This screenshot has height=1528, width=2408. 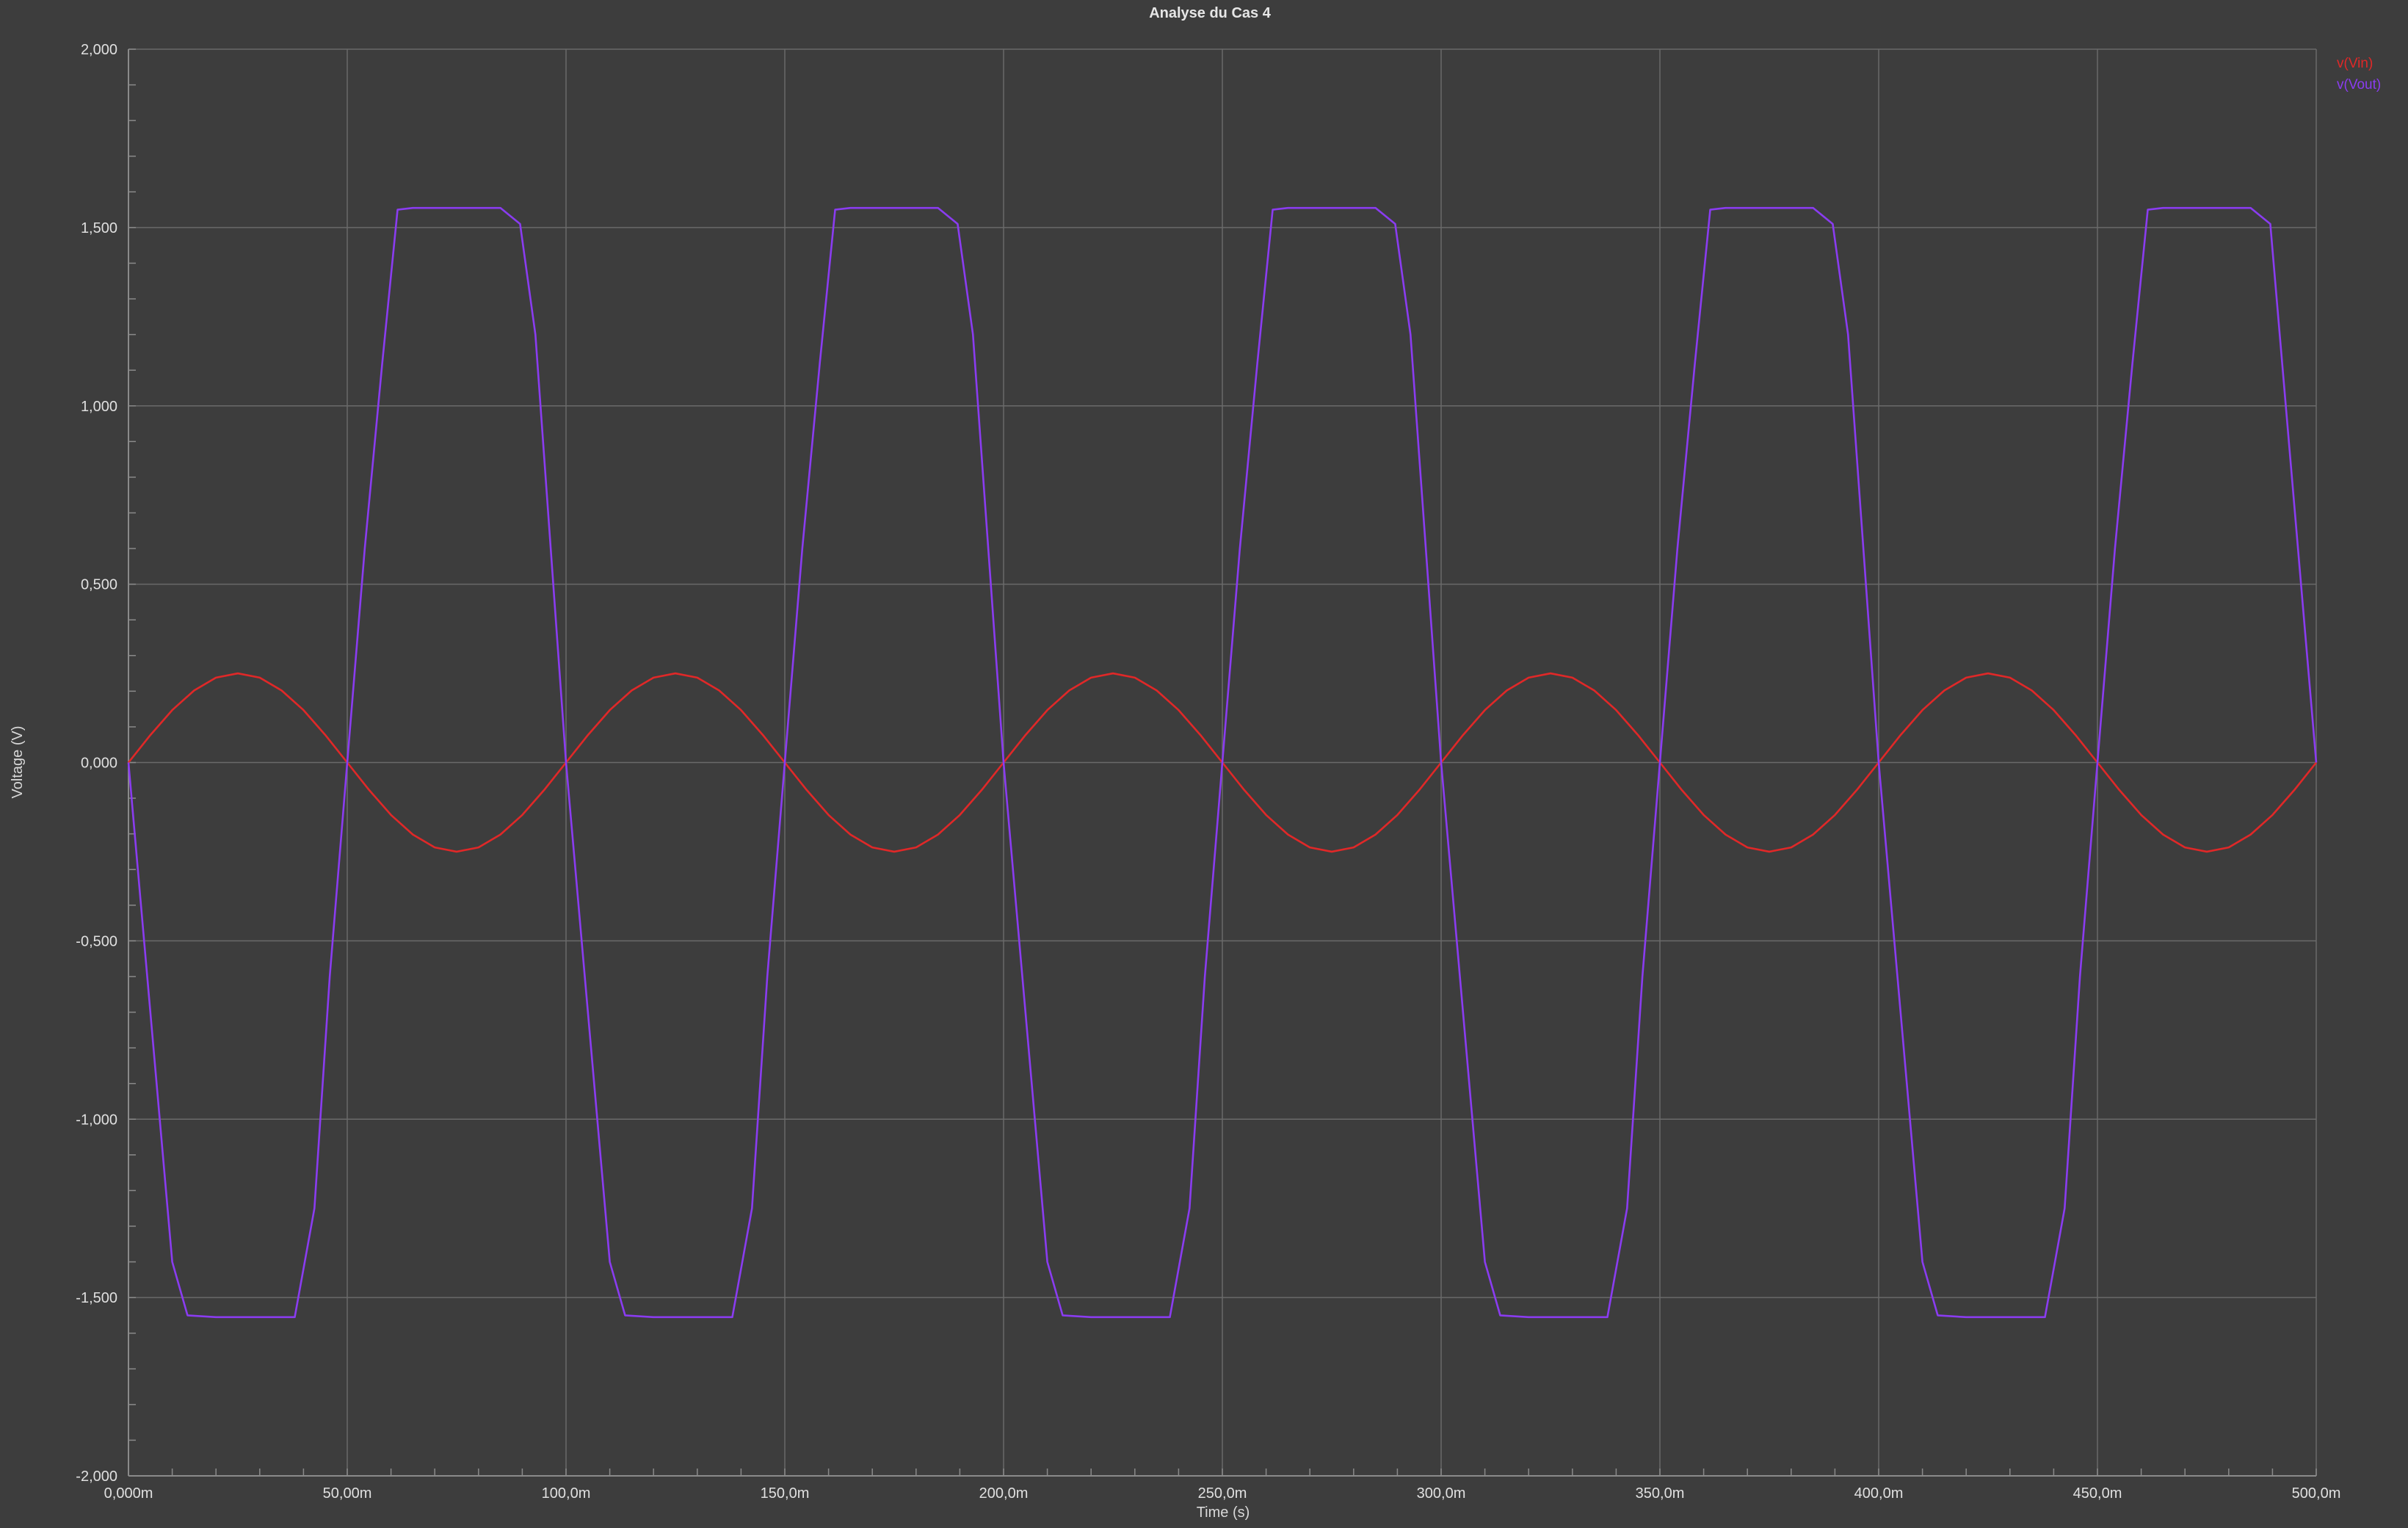 What do you see at coordinates (97, 941) in the screenshot?
I see `y-tick-label: -0,500` at bounding box center [97, 941].